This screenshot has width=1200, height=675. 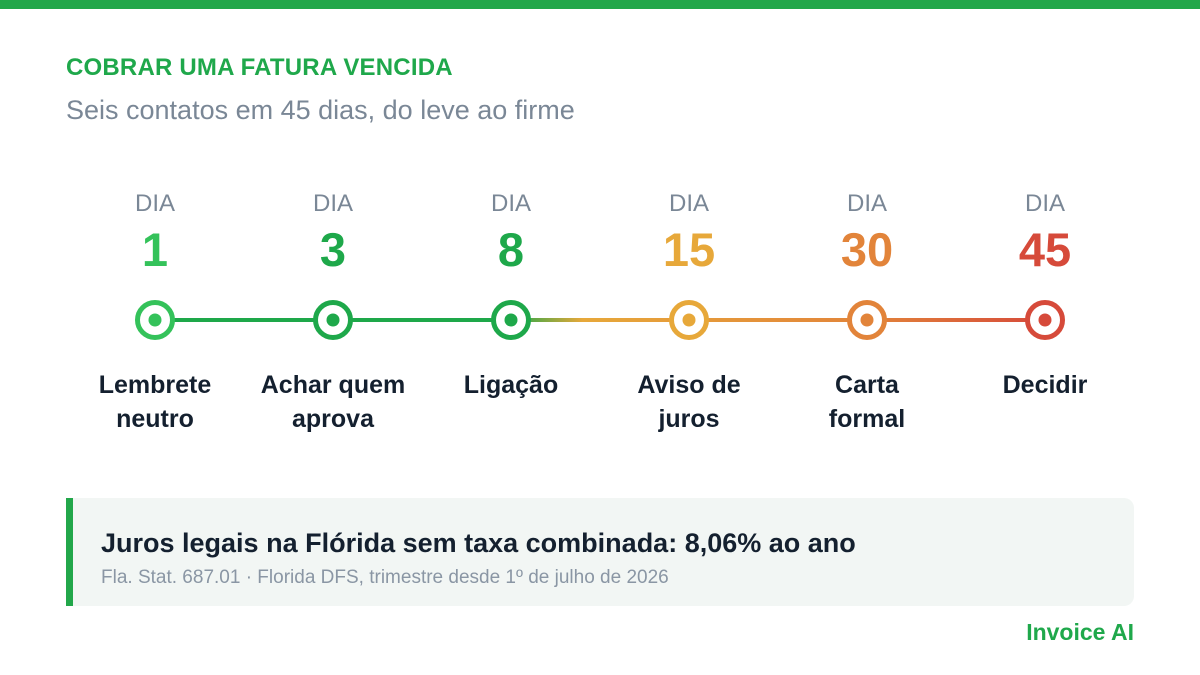 I want to click on step-action-line1: Lembrete, so click(x=155, y=385).